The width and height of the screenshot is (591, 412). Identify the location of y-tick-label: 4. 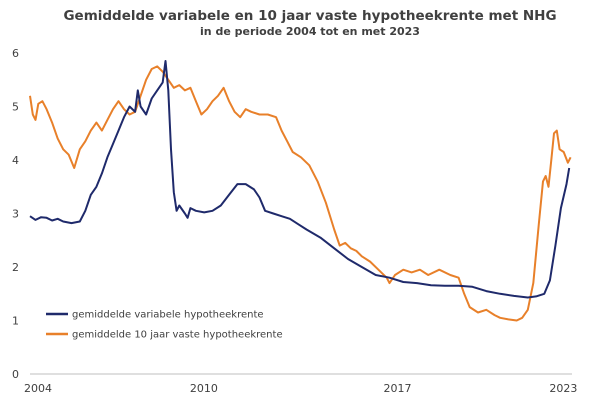
(15, 160).